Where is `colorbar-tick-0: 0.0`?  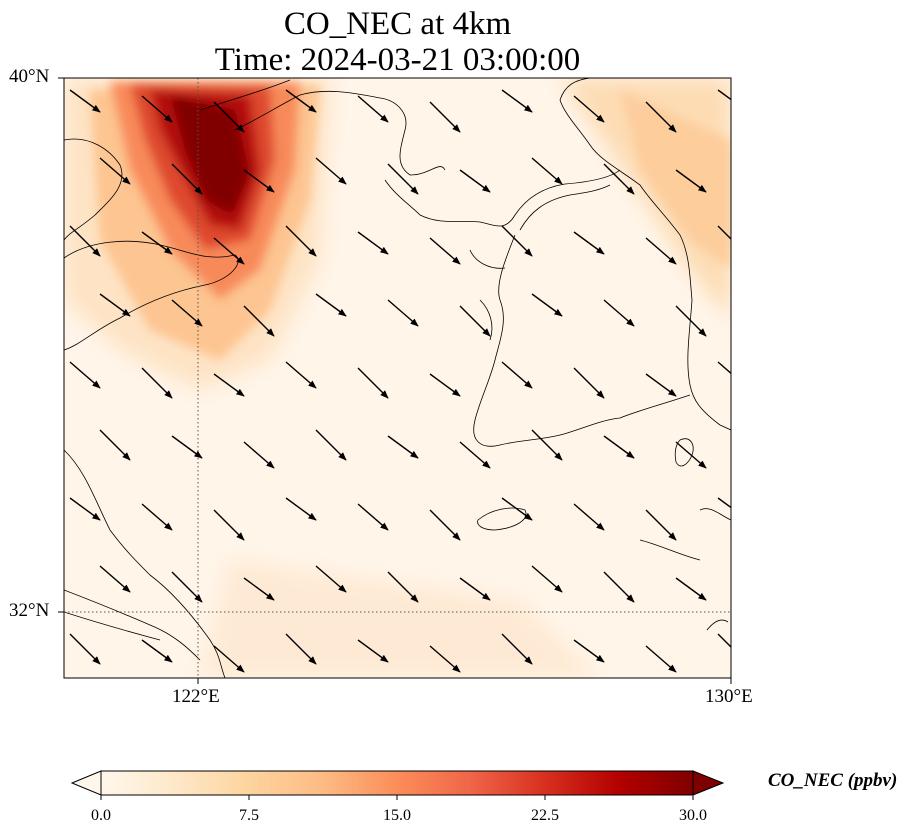 colorbar-tick-0: 0.0 is located at coordinates (101, 815).